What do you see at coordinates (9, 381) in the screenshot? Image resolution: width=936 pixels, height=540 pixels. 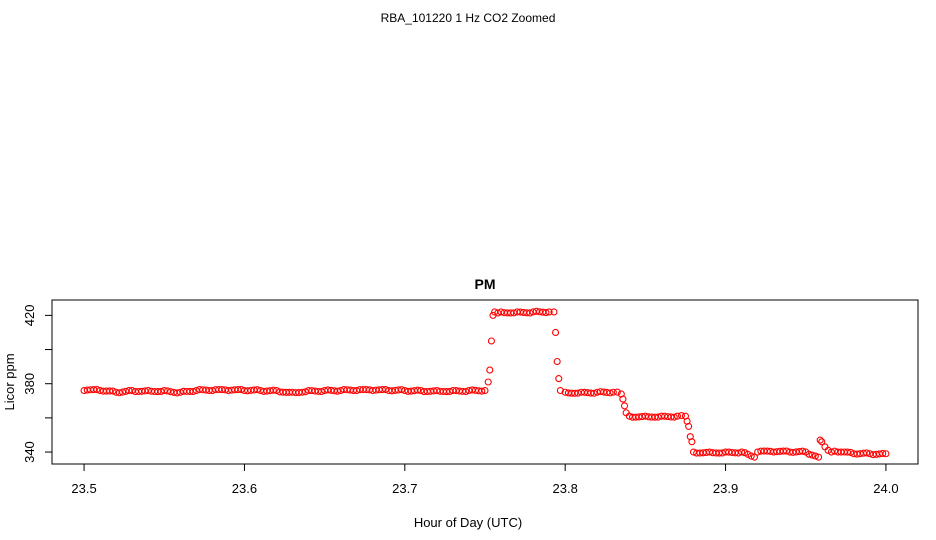 I see `y-axis-label: Licor ppm` at bounding box center [9, 381].